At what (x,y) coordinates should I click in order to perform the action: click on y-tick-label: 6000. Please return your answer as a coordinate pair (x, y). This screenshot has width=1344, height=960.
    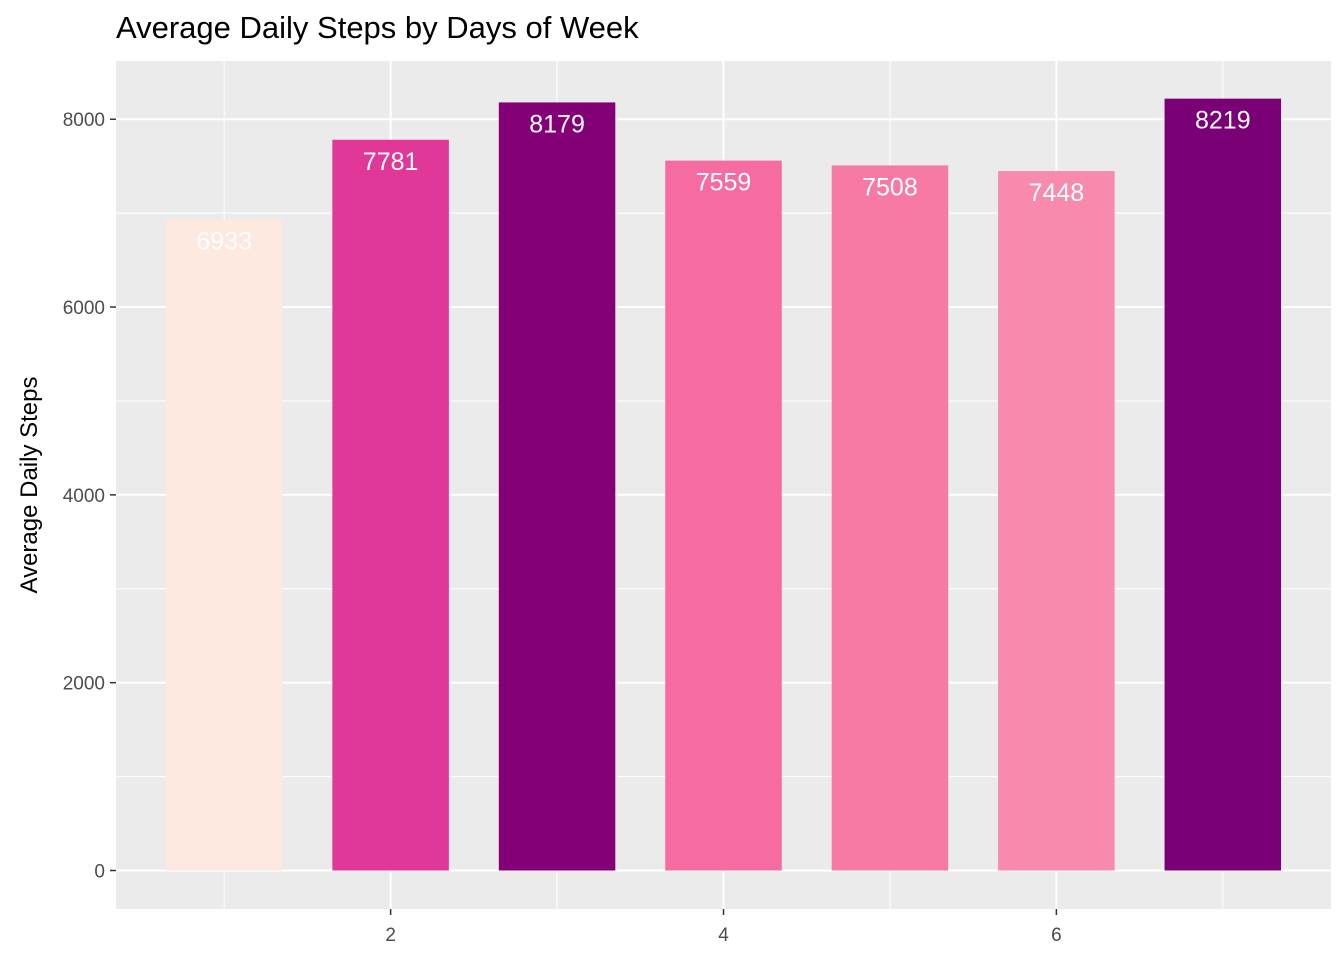
    Looking at the image, I should click on (84, 308).